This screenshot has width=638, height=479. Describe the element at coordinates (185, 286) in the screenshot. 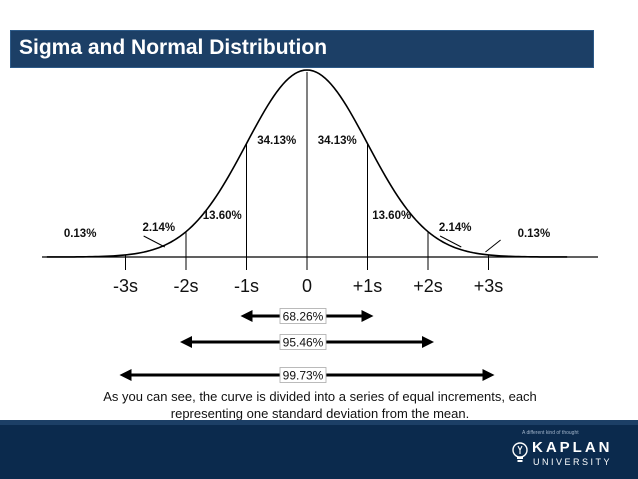

I see `x-tick-label: -2s` at that location.